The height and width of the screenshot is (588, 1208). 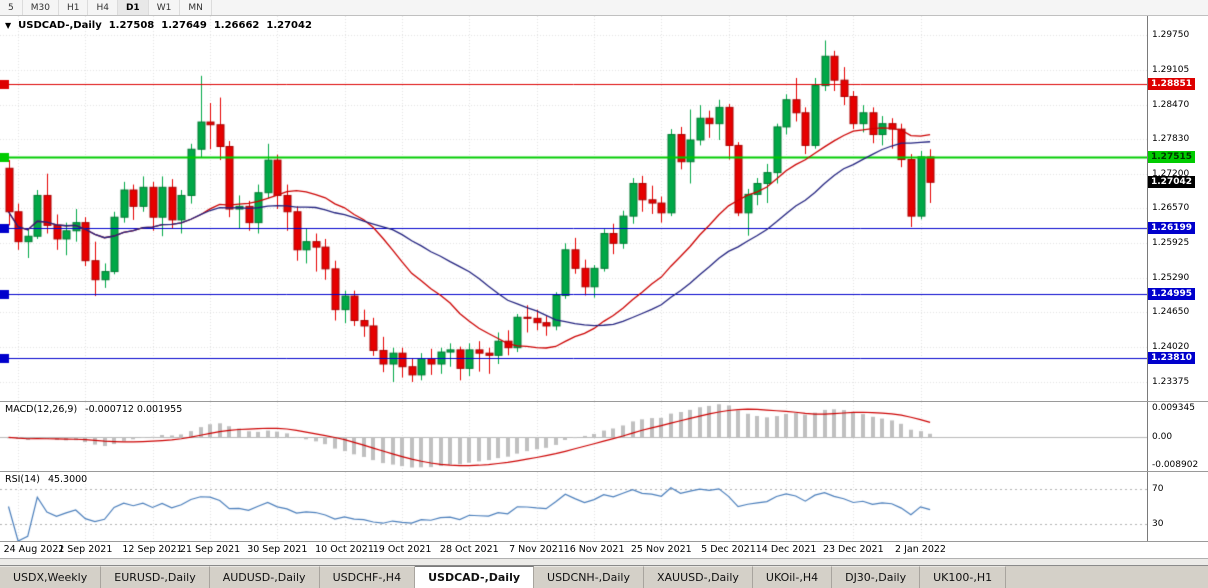 What do you see at coordinates (236, 25) in the screenshot?
I see `ohlc-low: 1.26662` at bounding box center [236, 25].